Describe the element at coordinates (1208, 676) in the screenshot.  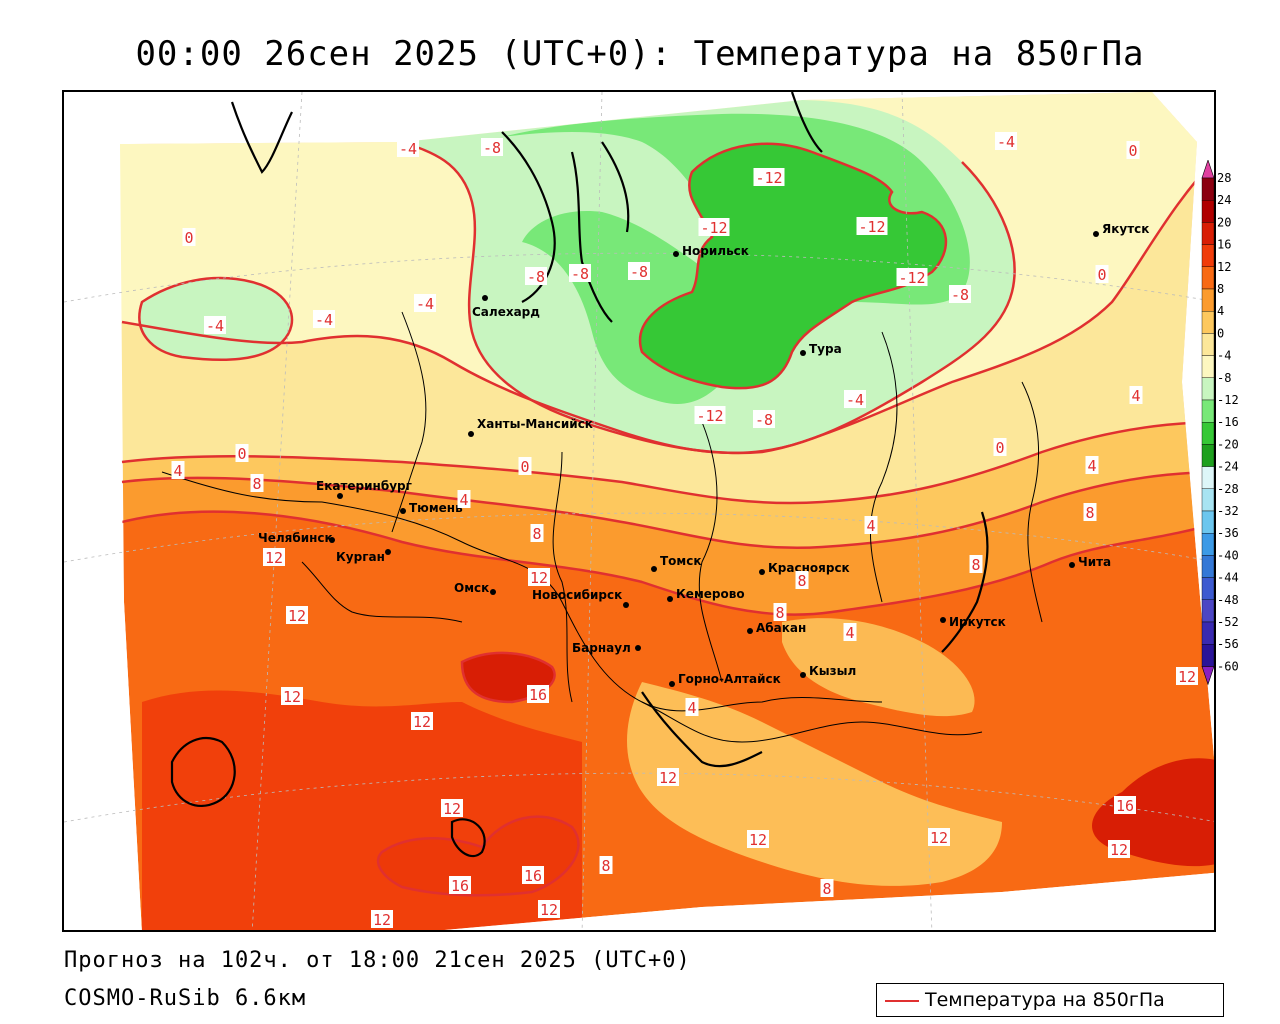
I see `colorbar-bottom-arrow` at that location.